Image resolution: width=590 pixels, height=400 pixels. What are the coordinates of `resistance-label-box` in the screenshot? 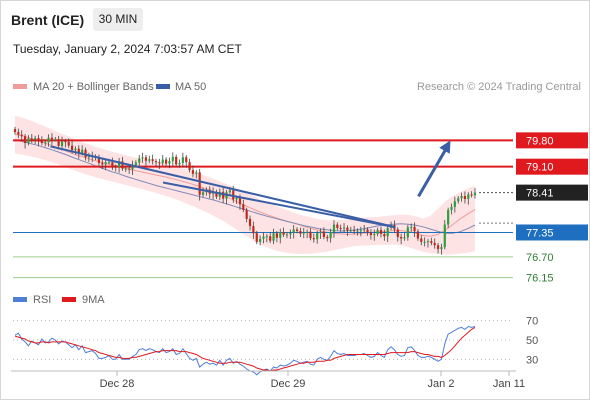 It's located at (552, 140).